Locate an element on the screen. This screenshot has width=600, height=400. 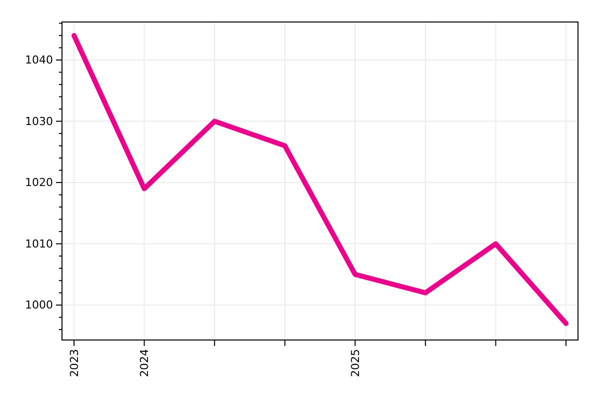
y-tick-label: 1030 is located at coordinates (39, 121).